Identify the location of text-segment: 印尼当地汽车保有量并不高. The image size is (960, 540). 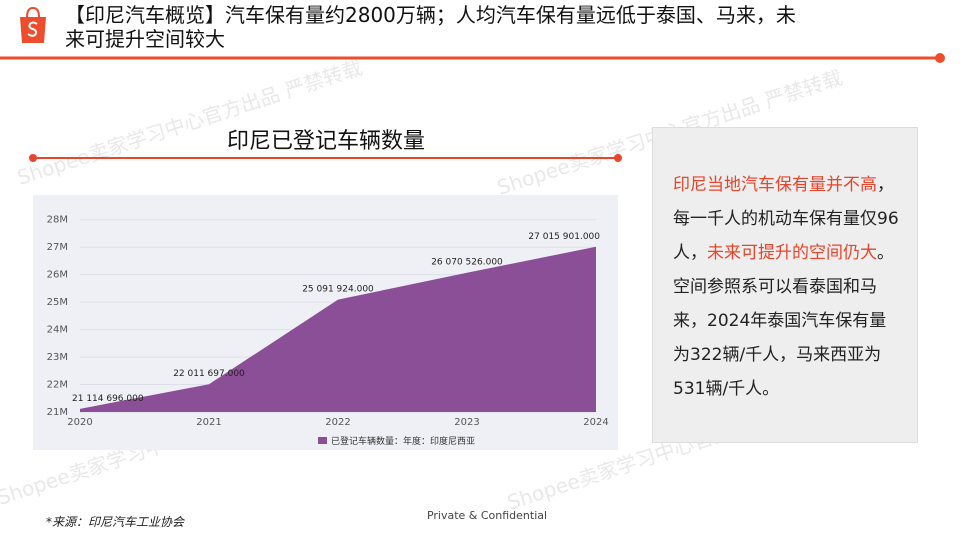
(775, 185).